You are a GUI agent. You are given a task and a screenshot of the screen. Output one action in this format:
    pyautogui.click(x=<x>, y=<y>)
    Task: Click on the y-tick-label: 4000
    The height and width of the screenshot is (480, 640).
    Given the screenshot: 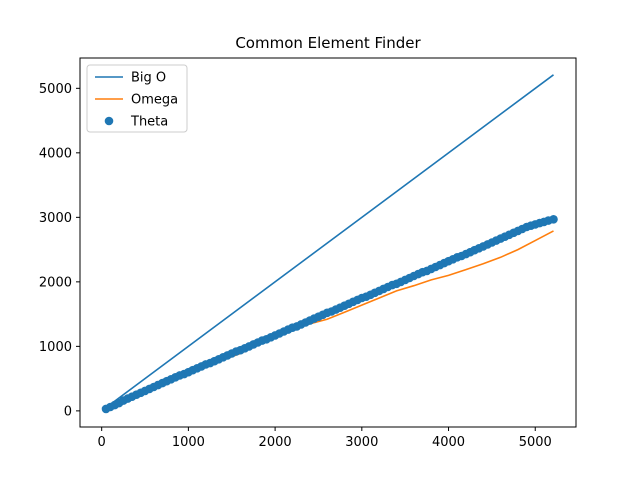 What is the action you would take?
    pyautogui.click(x=55, y=153)
    